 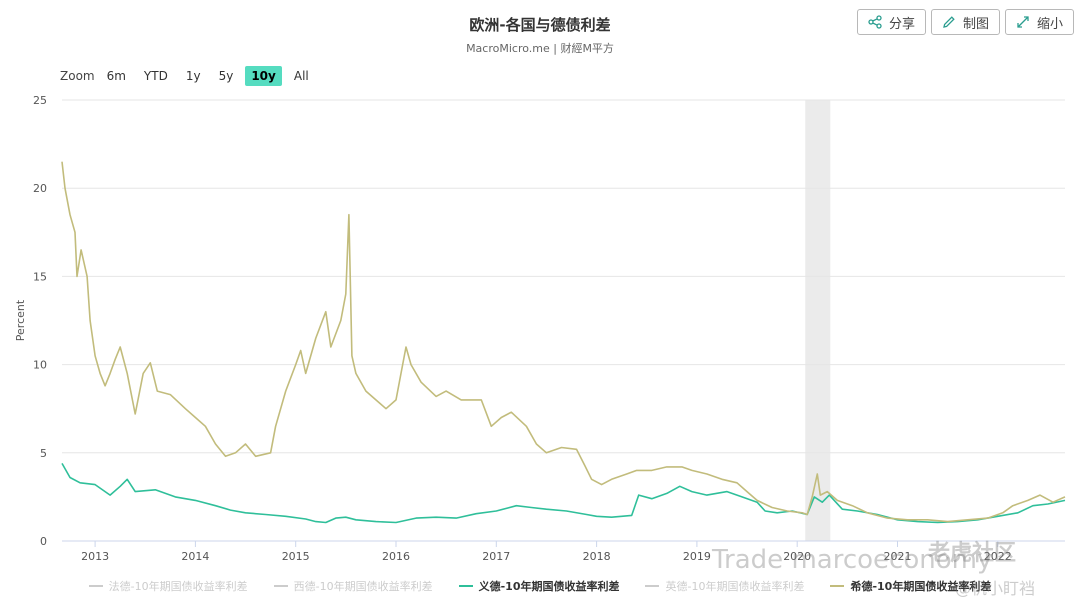 I want to click on shrink-label: 缩小, so click(x=1049, y=24).